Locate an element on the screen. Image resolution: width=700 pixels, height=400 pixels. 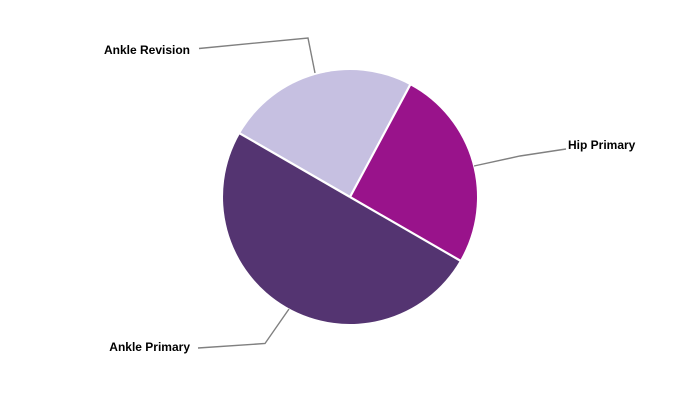
pie-slice-ankle-revision is located at coordinates (325, 133).